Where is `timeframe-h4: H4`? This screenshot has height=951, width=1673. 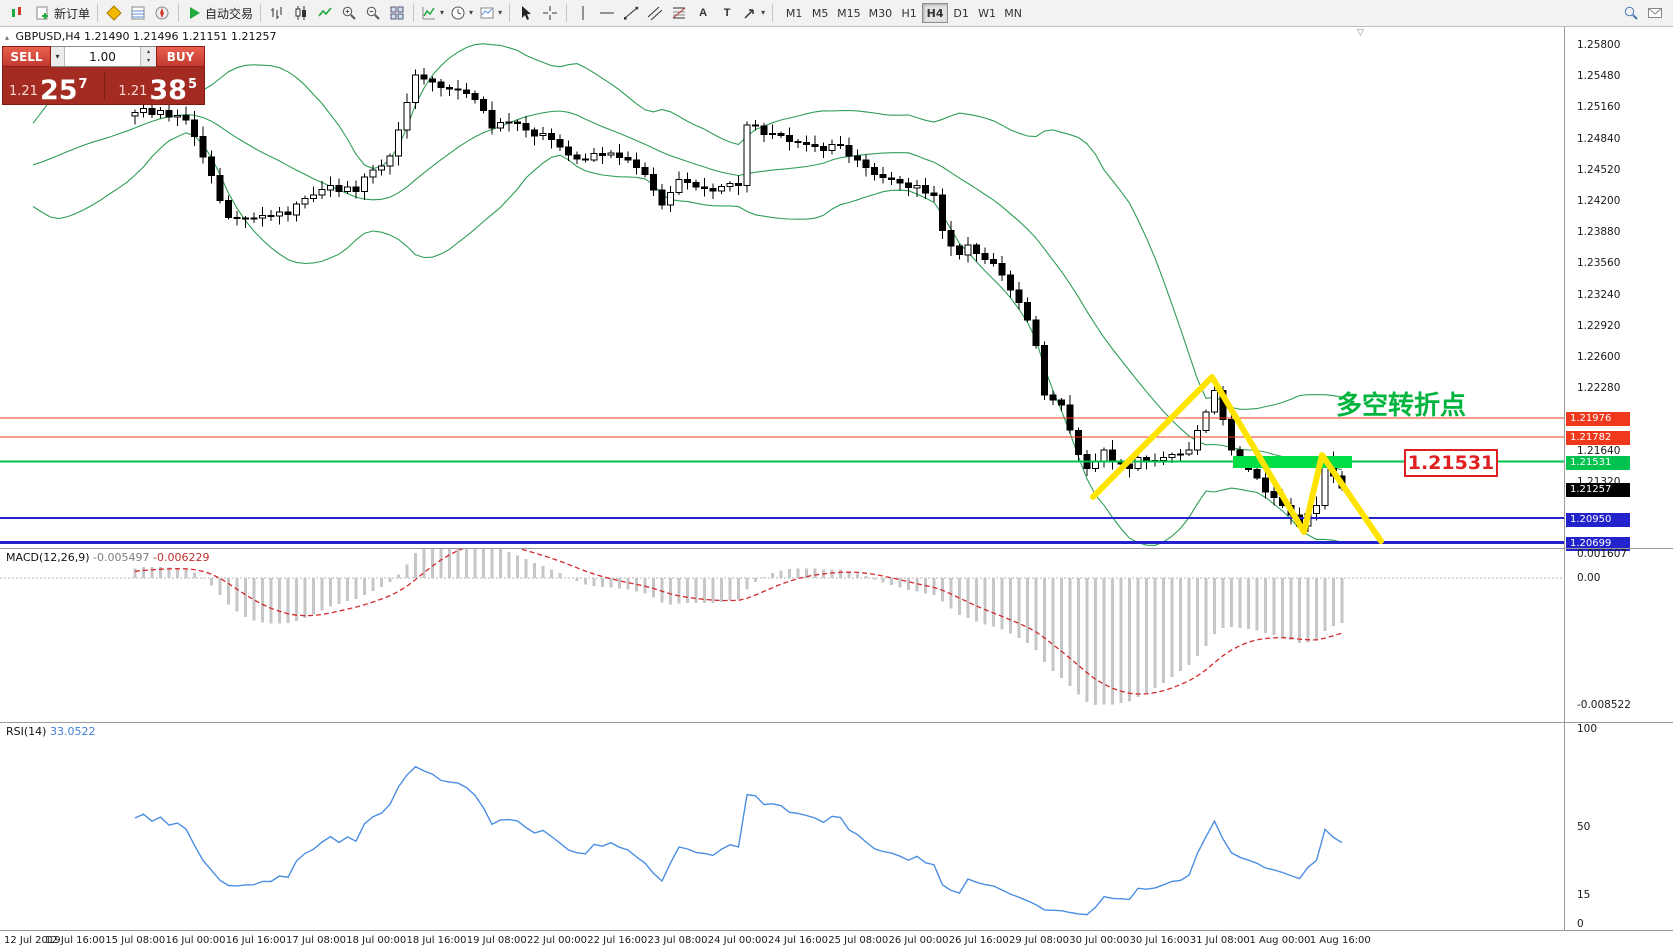
timeframe-h4: H4 is located at coordinates (935, 13).